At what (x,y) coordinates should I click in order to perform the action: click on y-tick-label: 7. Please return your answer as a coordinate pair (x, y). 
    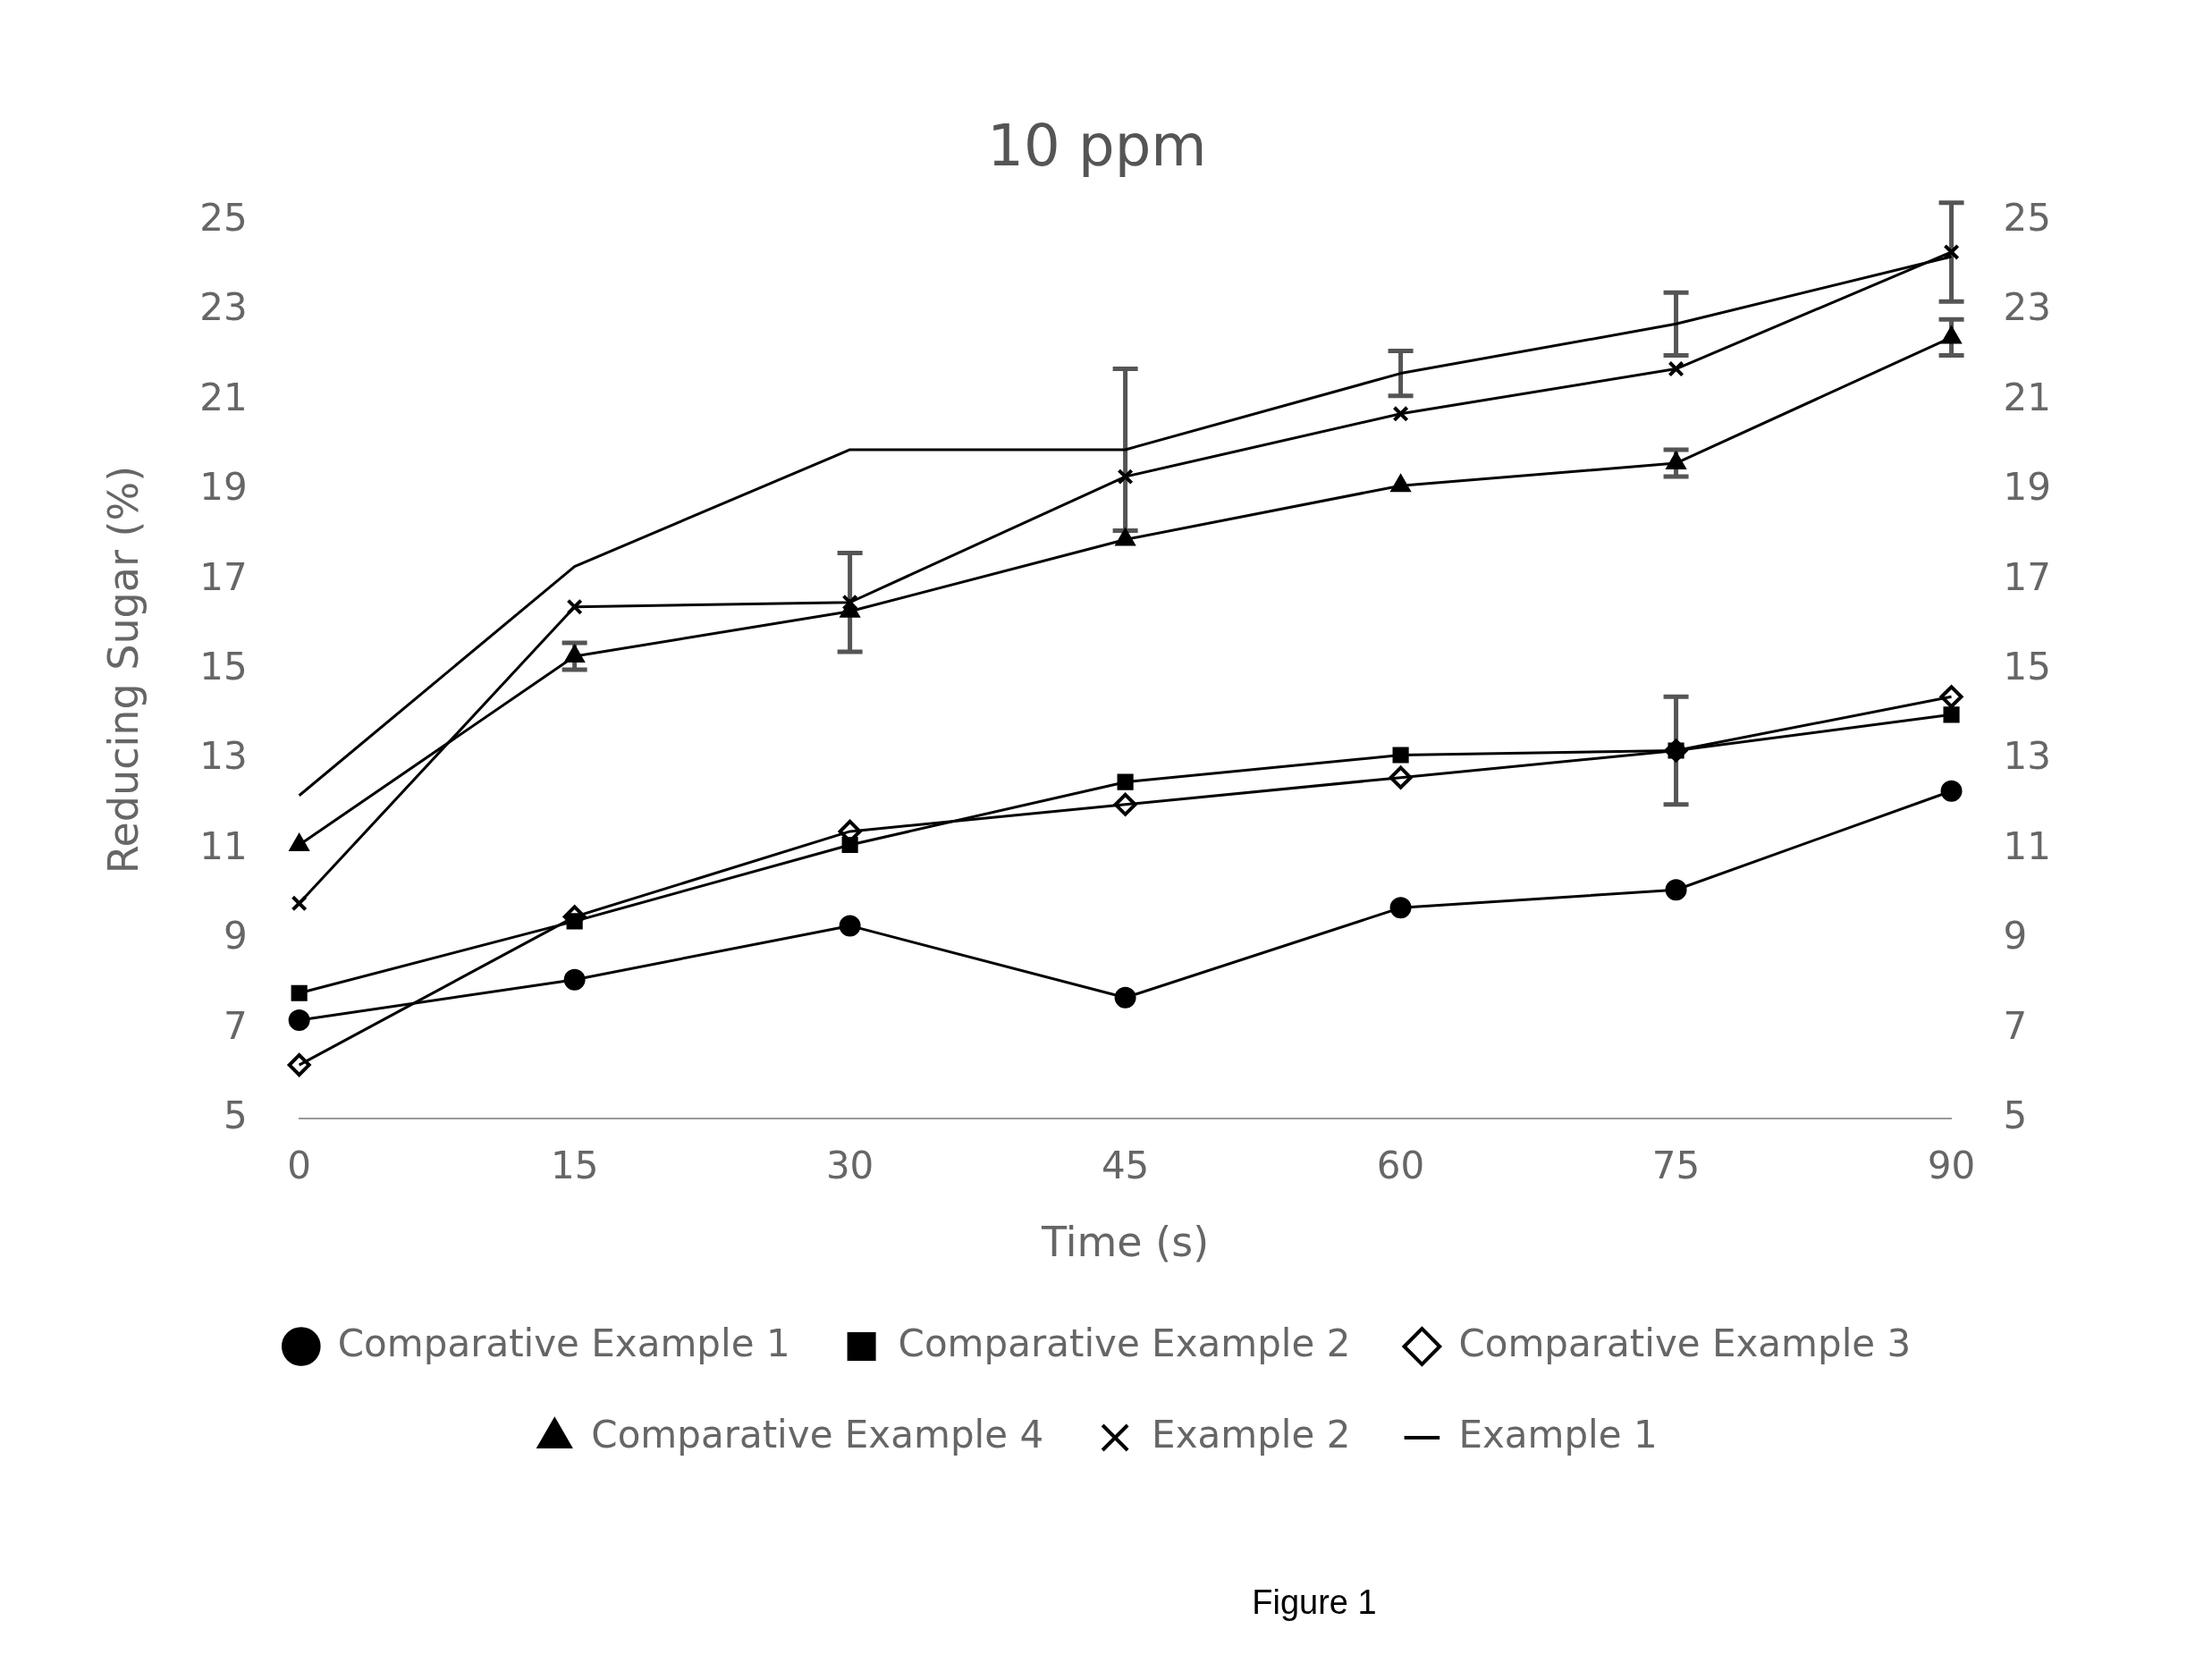
    Looking at the image, I should click on (235, 1025).